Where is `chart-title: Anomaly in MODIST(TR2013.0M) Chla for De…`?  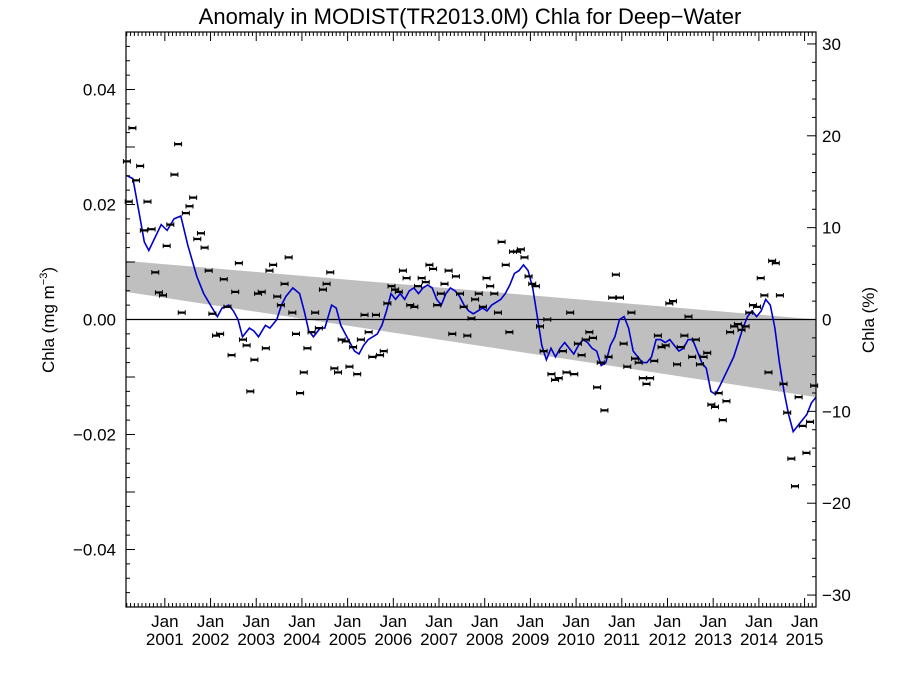
chart-title: Anomaly in MODIST(TR2013.0M) Chla for De… is located at coordinates (470, 16).